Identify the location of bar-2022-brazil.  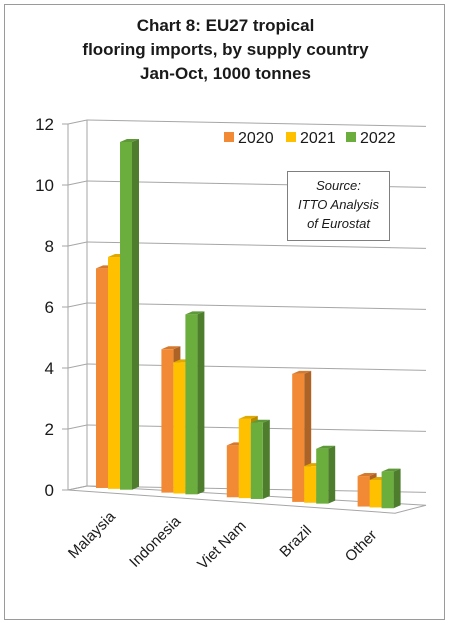
(326, 474).